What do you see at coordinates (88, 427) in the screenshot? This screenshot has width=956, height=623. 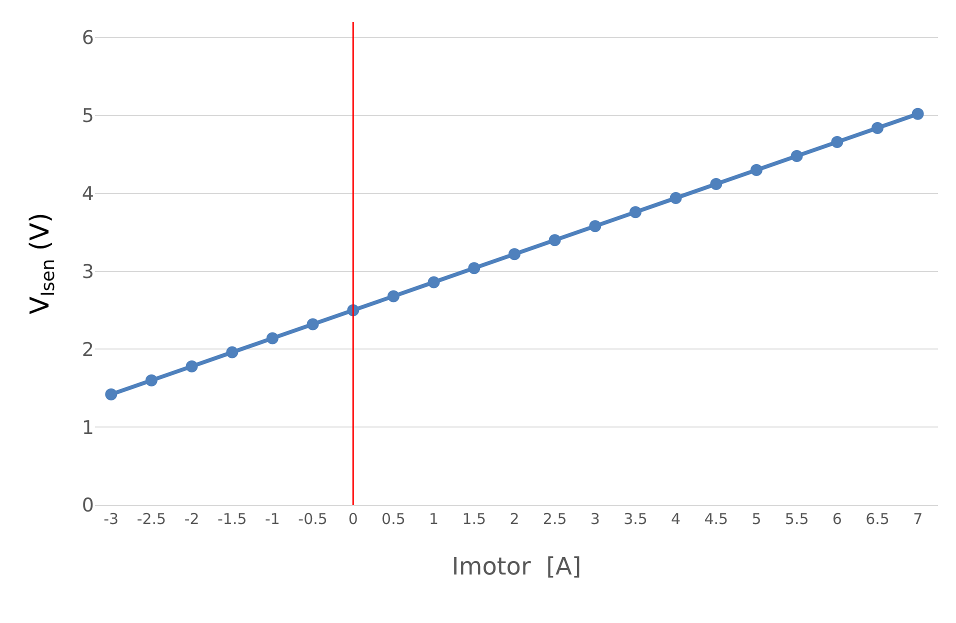 I see `y-tick-label: 1` at bounding box center [88, 427].